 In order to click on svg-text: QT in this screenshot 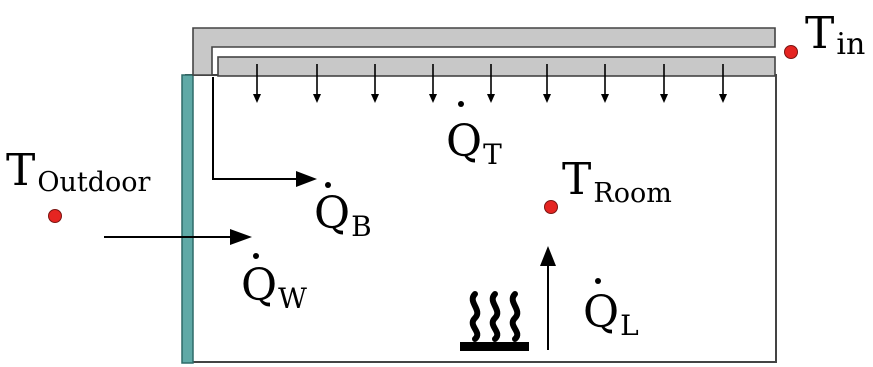, I will do `click(474, 143)`.